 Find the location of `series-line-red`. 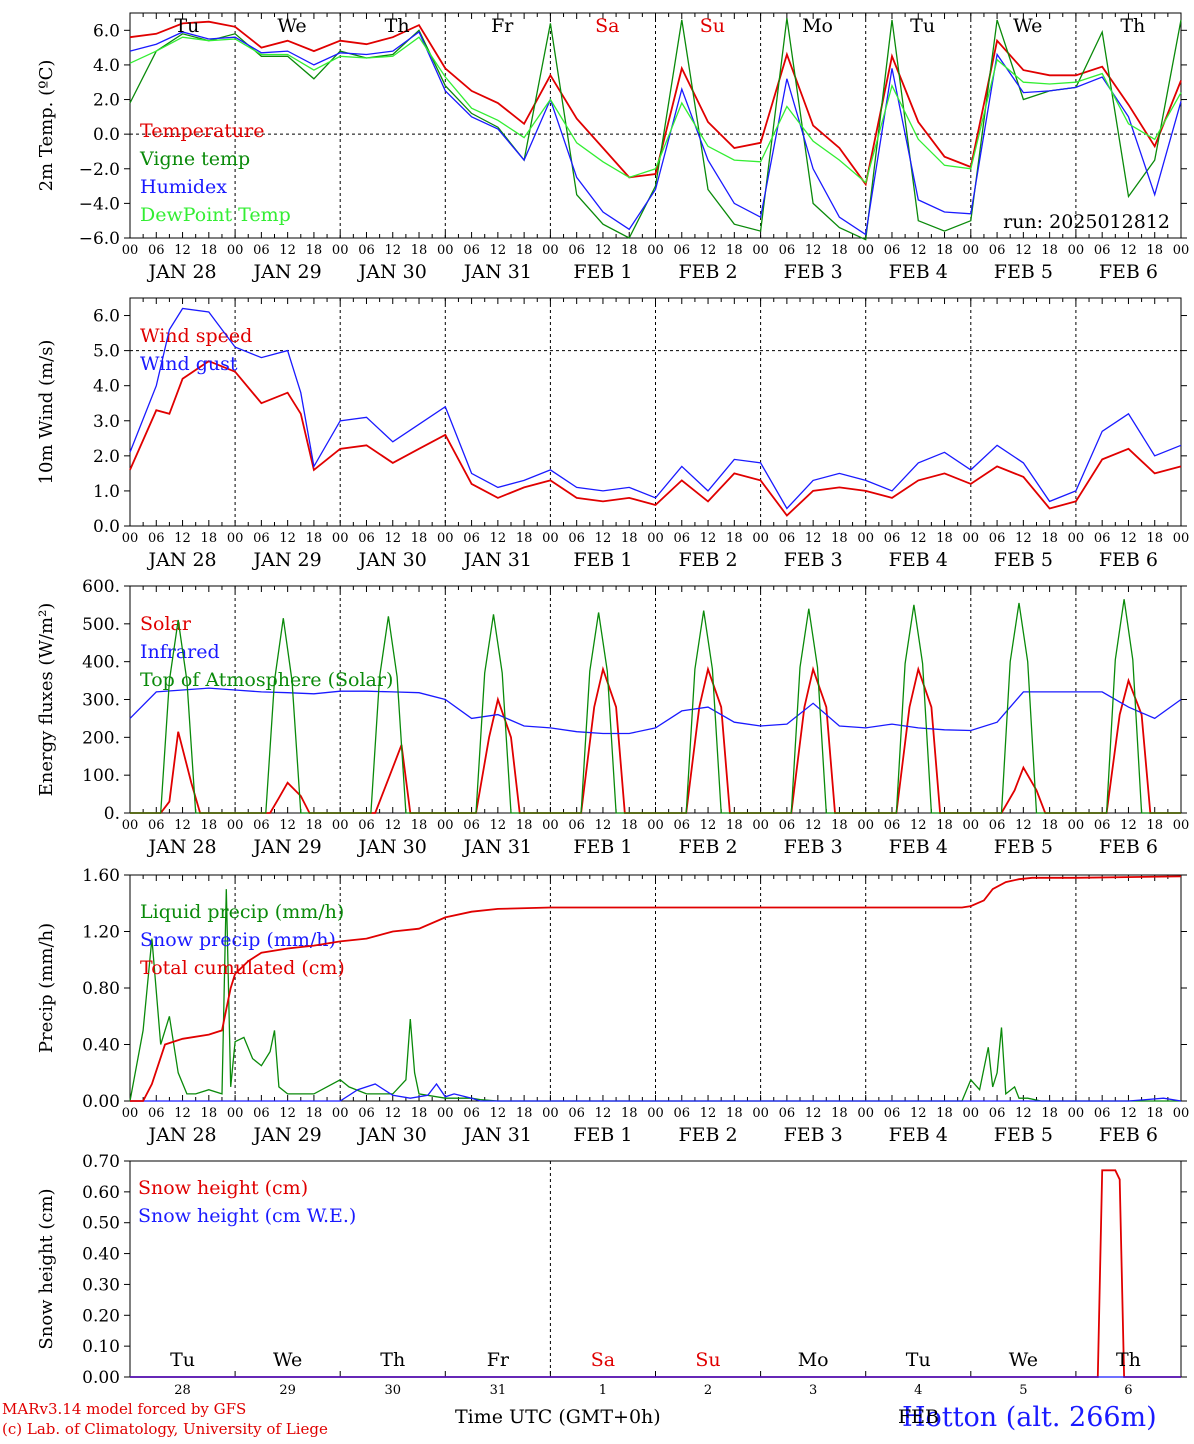

series-line-red is located at coordinates (655, 103).